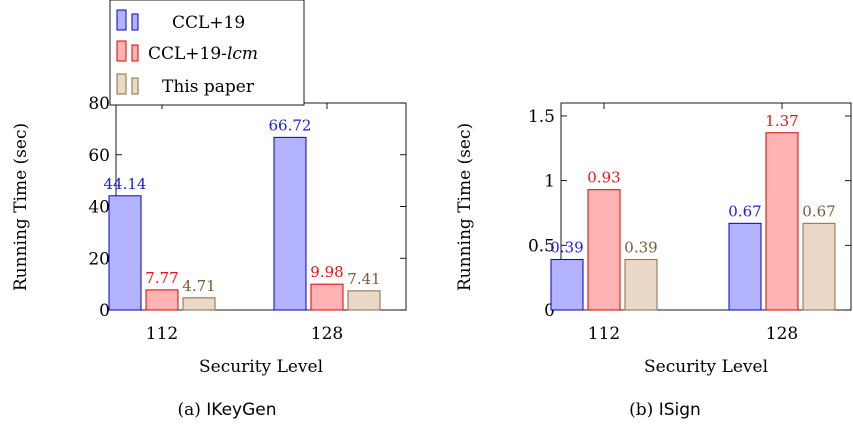 The width and height of the screenshot is (853, 430). What do you see at coordinates (99, 259) in the screenshot?
I see `y-tick-label: 20` at bounding box center [99, 259].